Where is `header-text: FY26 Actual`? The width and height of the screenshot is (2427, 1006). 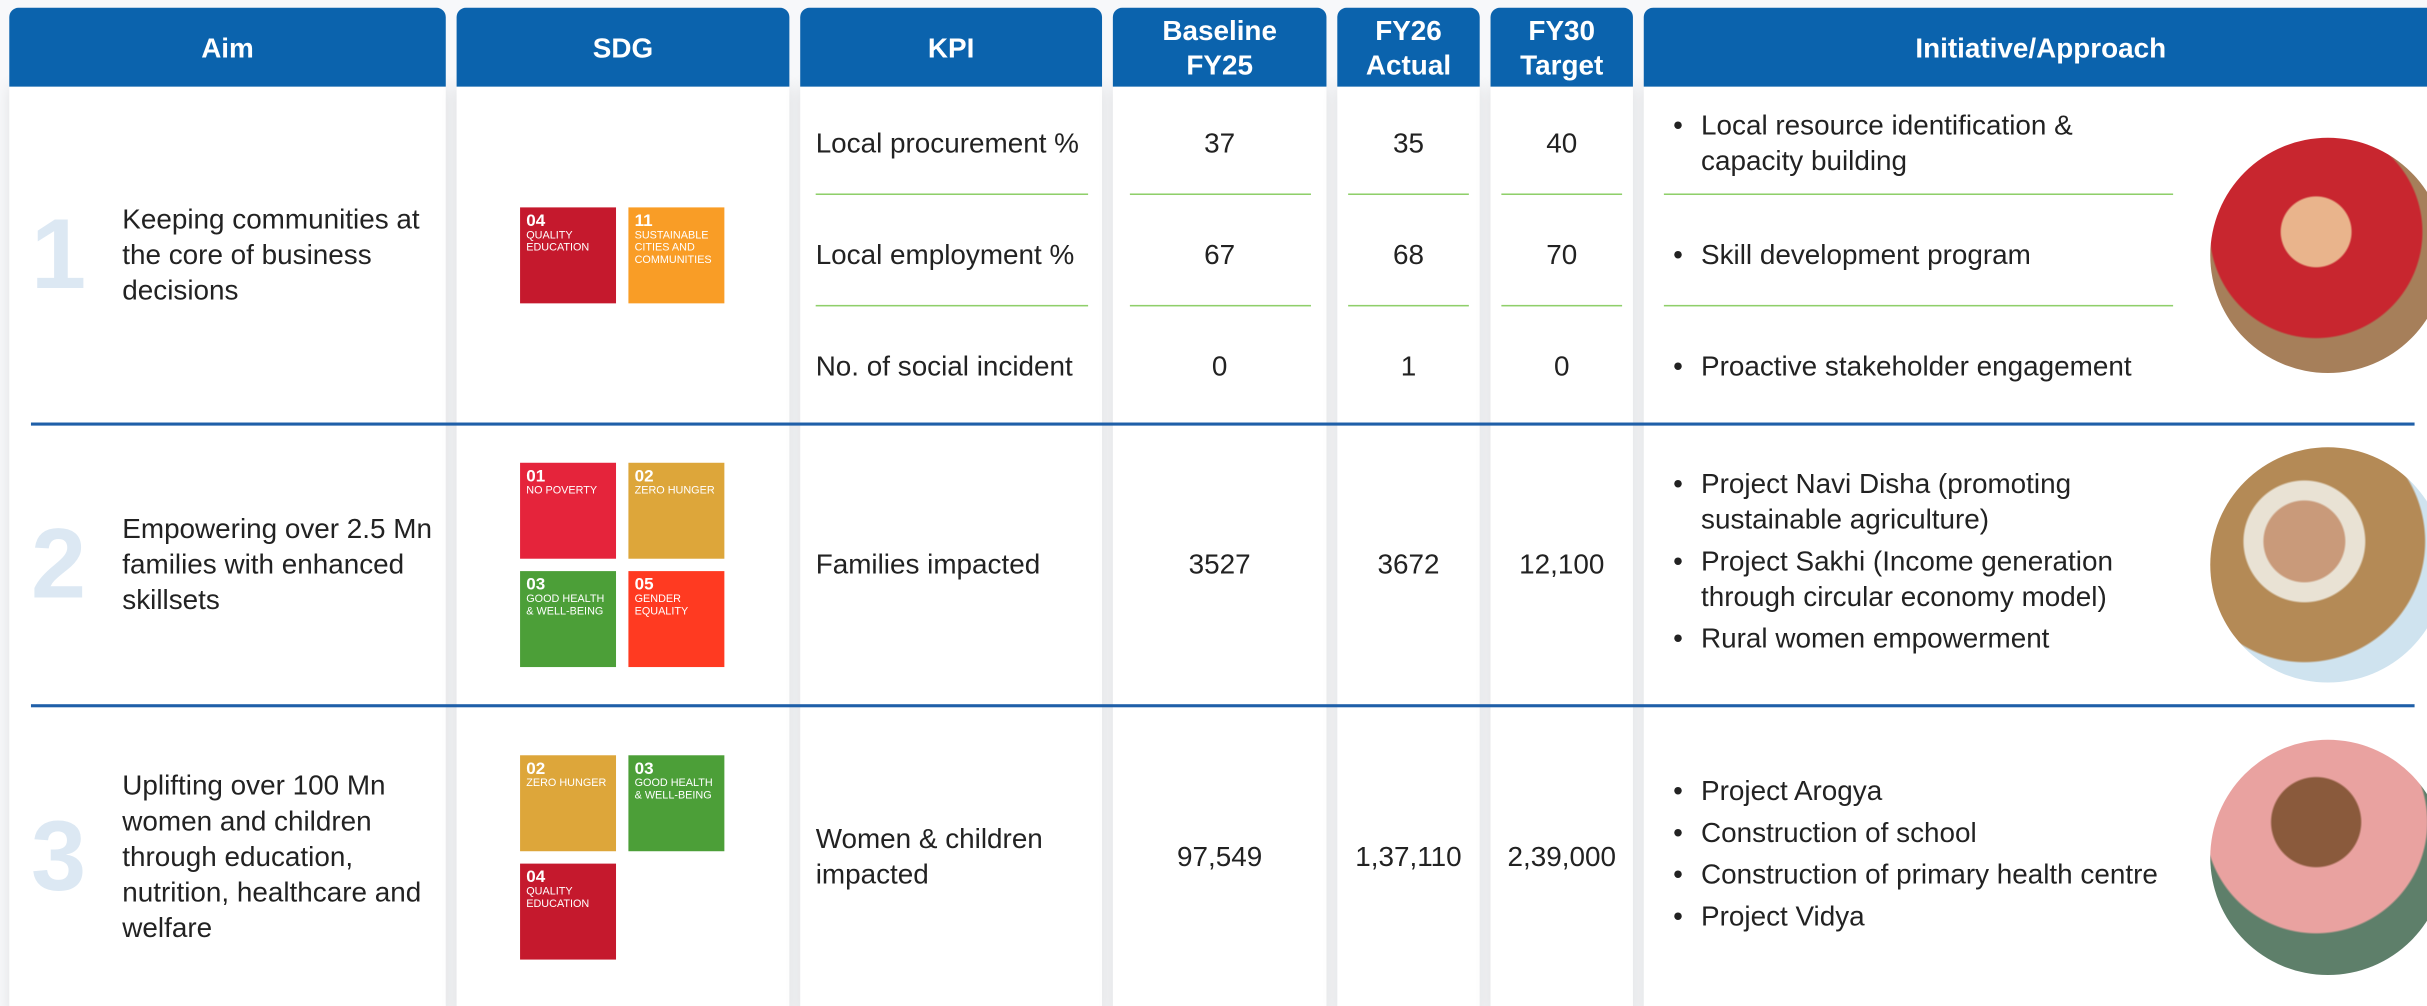 header-text: FY26 Actual is located at coordinates (1408, 47).